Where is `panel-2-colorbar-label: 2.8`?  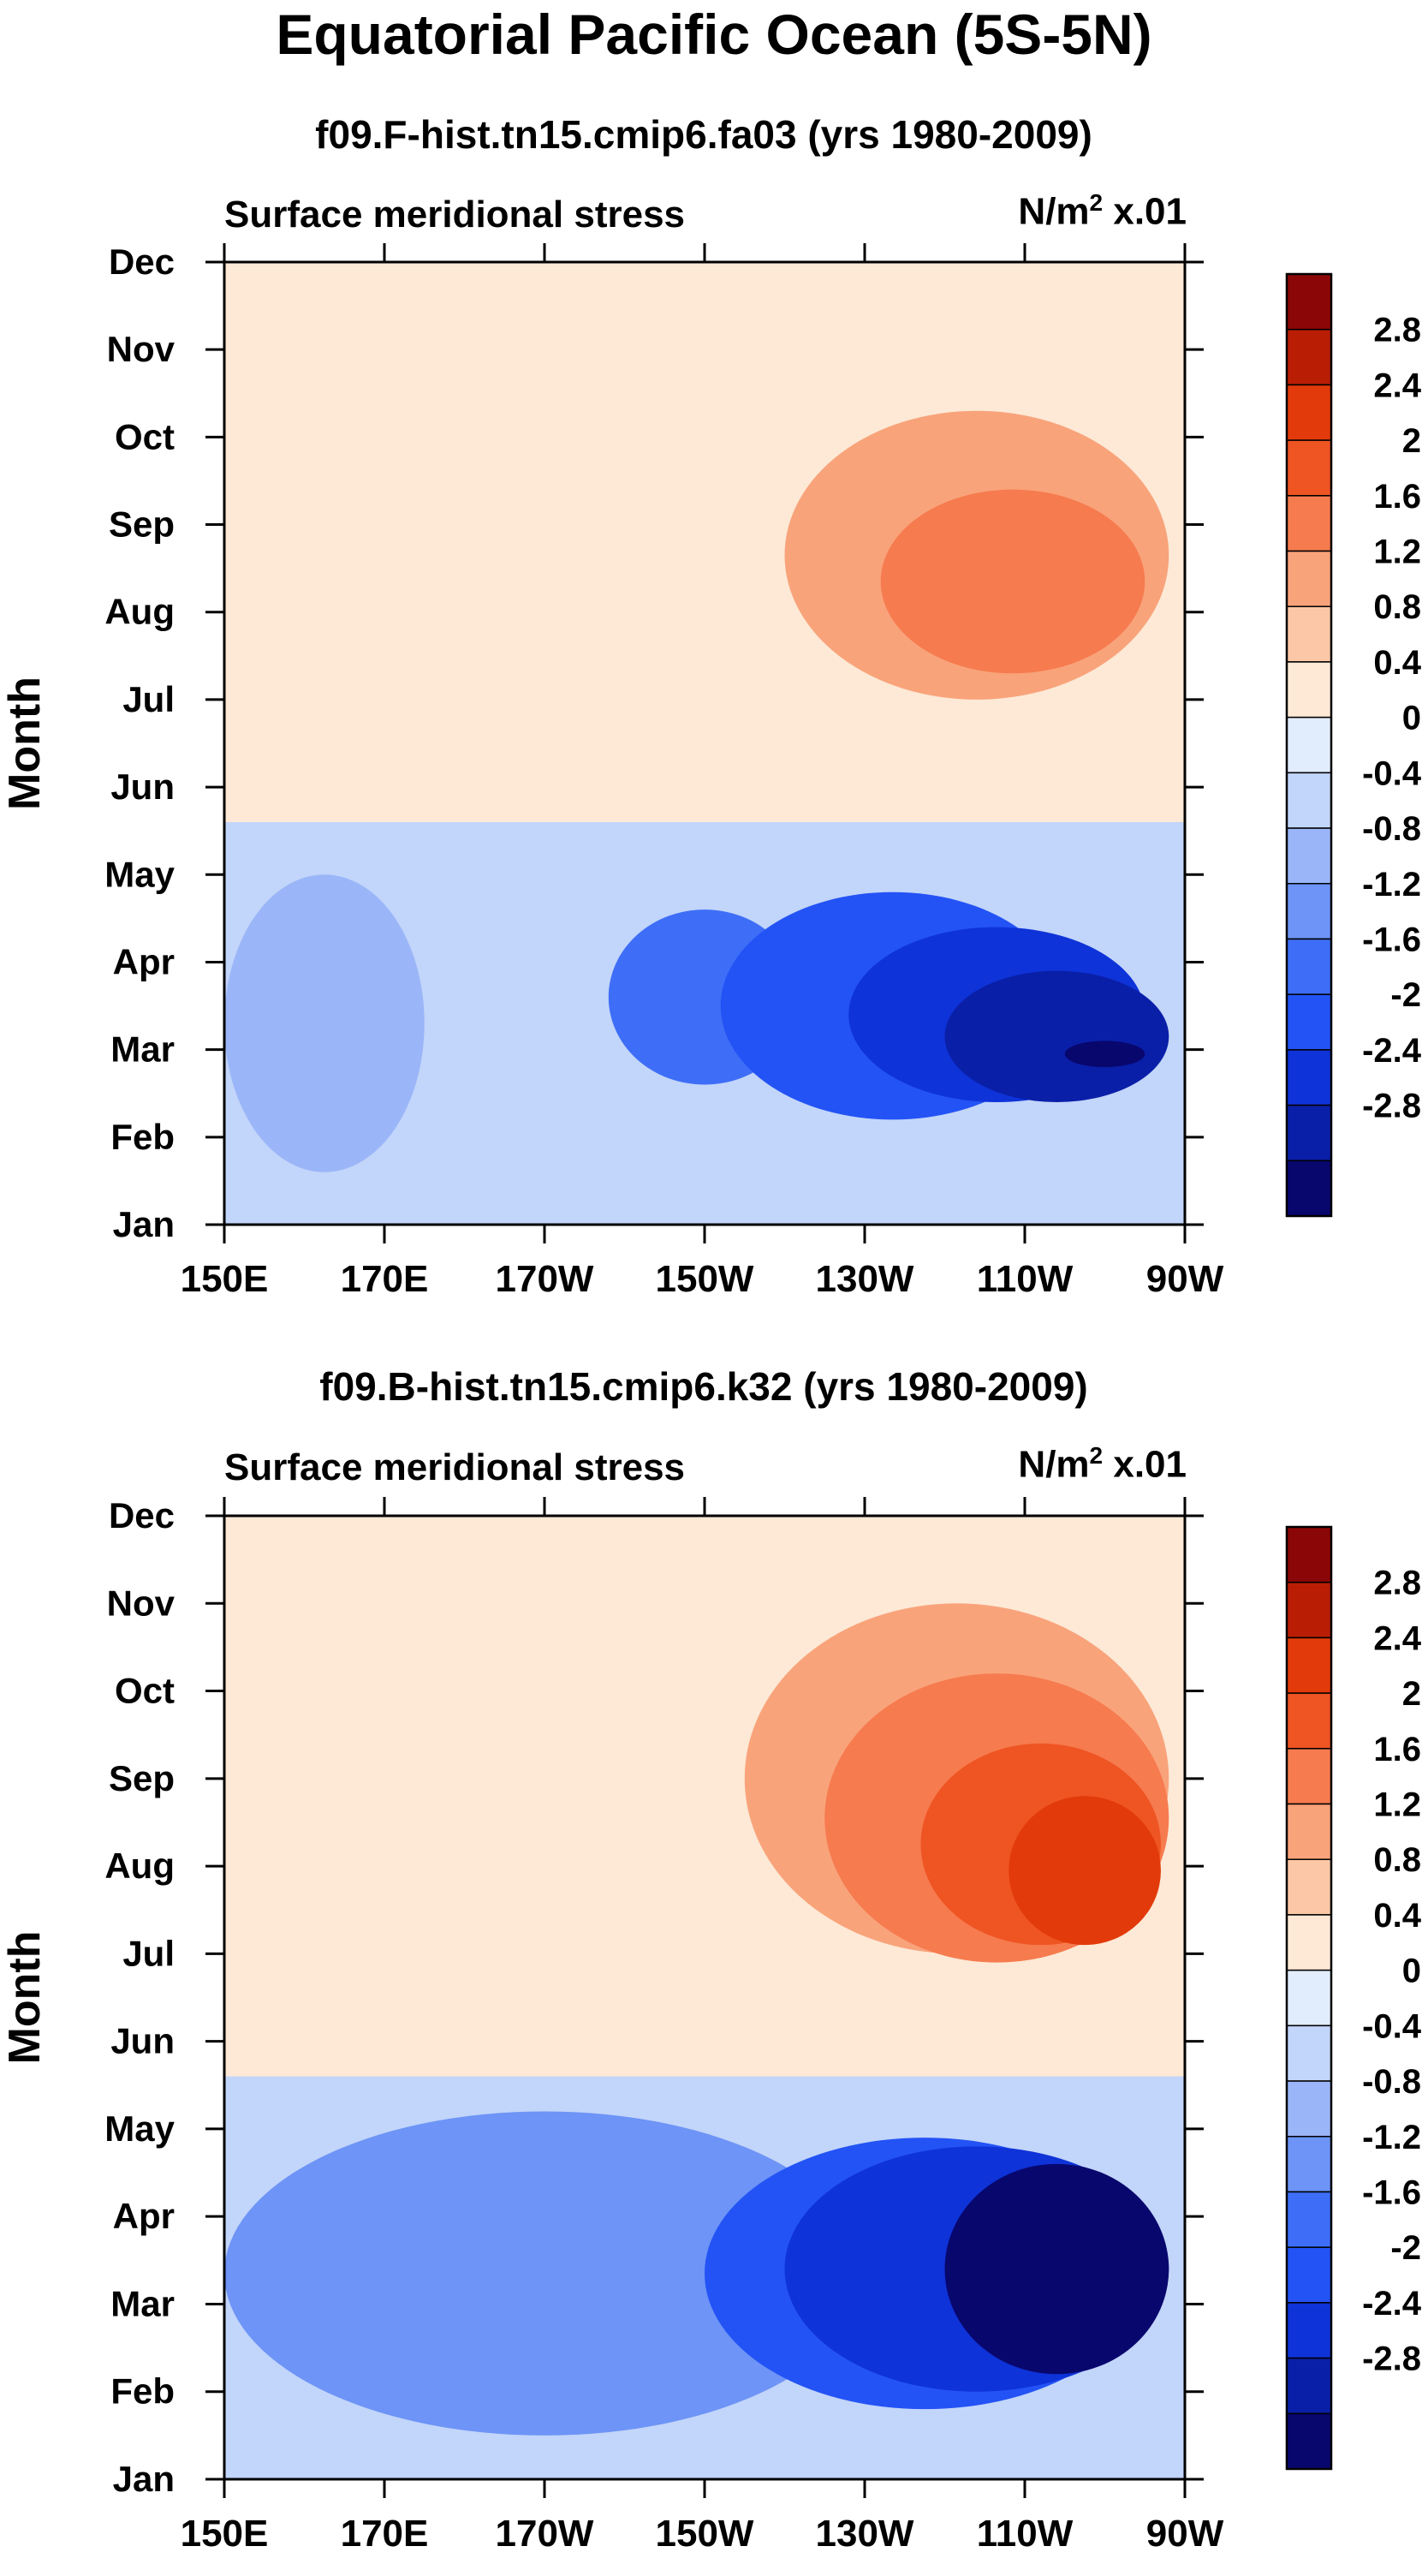
panel-2-colorbar-label: 2.8 is located at coordinates (1397, 1584).